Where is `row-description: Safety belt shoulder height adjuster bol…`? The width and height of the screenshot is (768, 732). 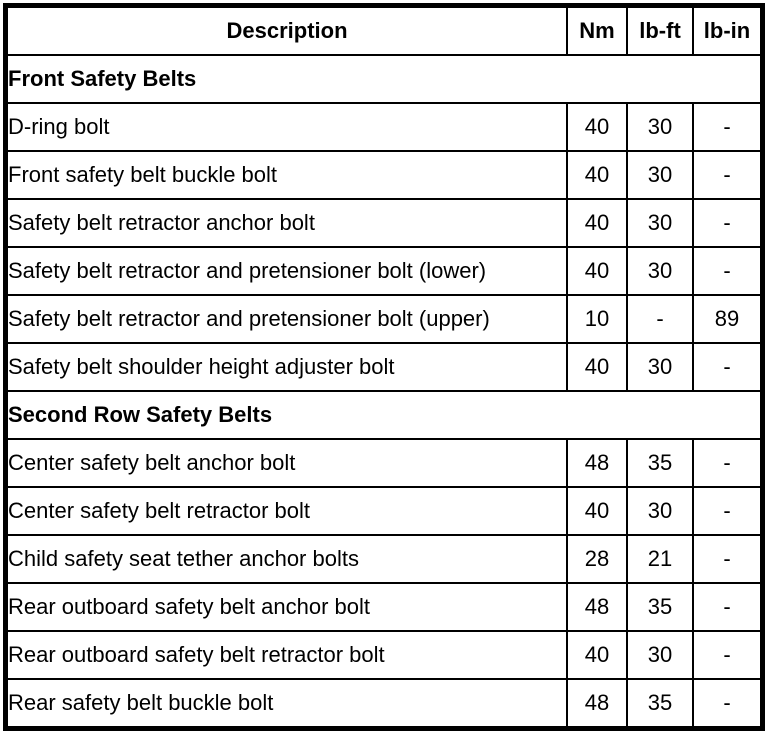
row-description: Safety belt shoulder height adjuster bol… is located at coordinates (286, 367).